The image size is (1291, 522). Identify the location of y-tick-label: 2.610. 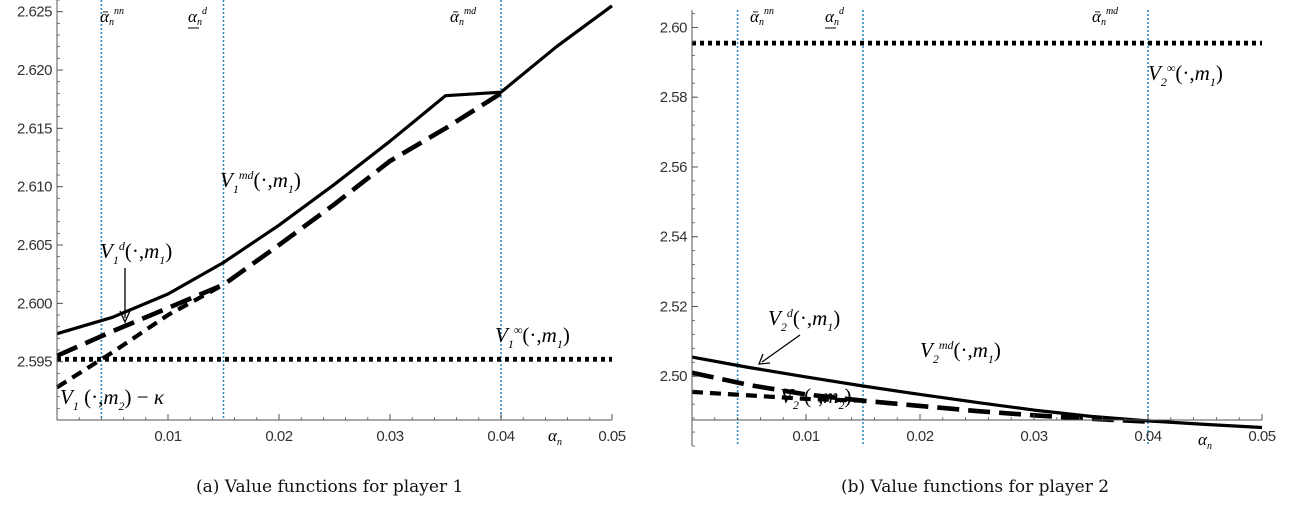
(34, 187).